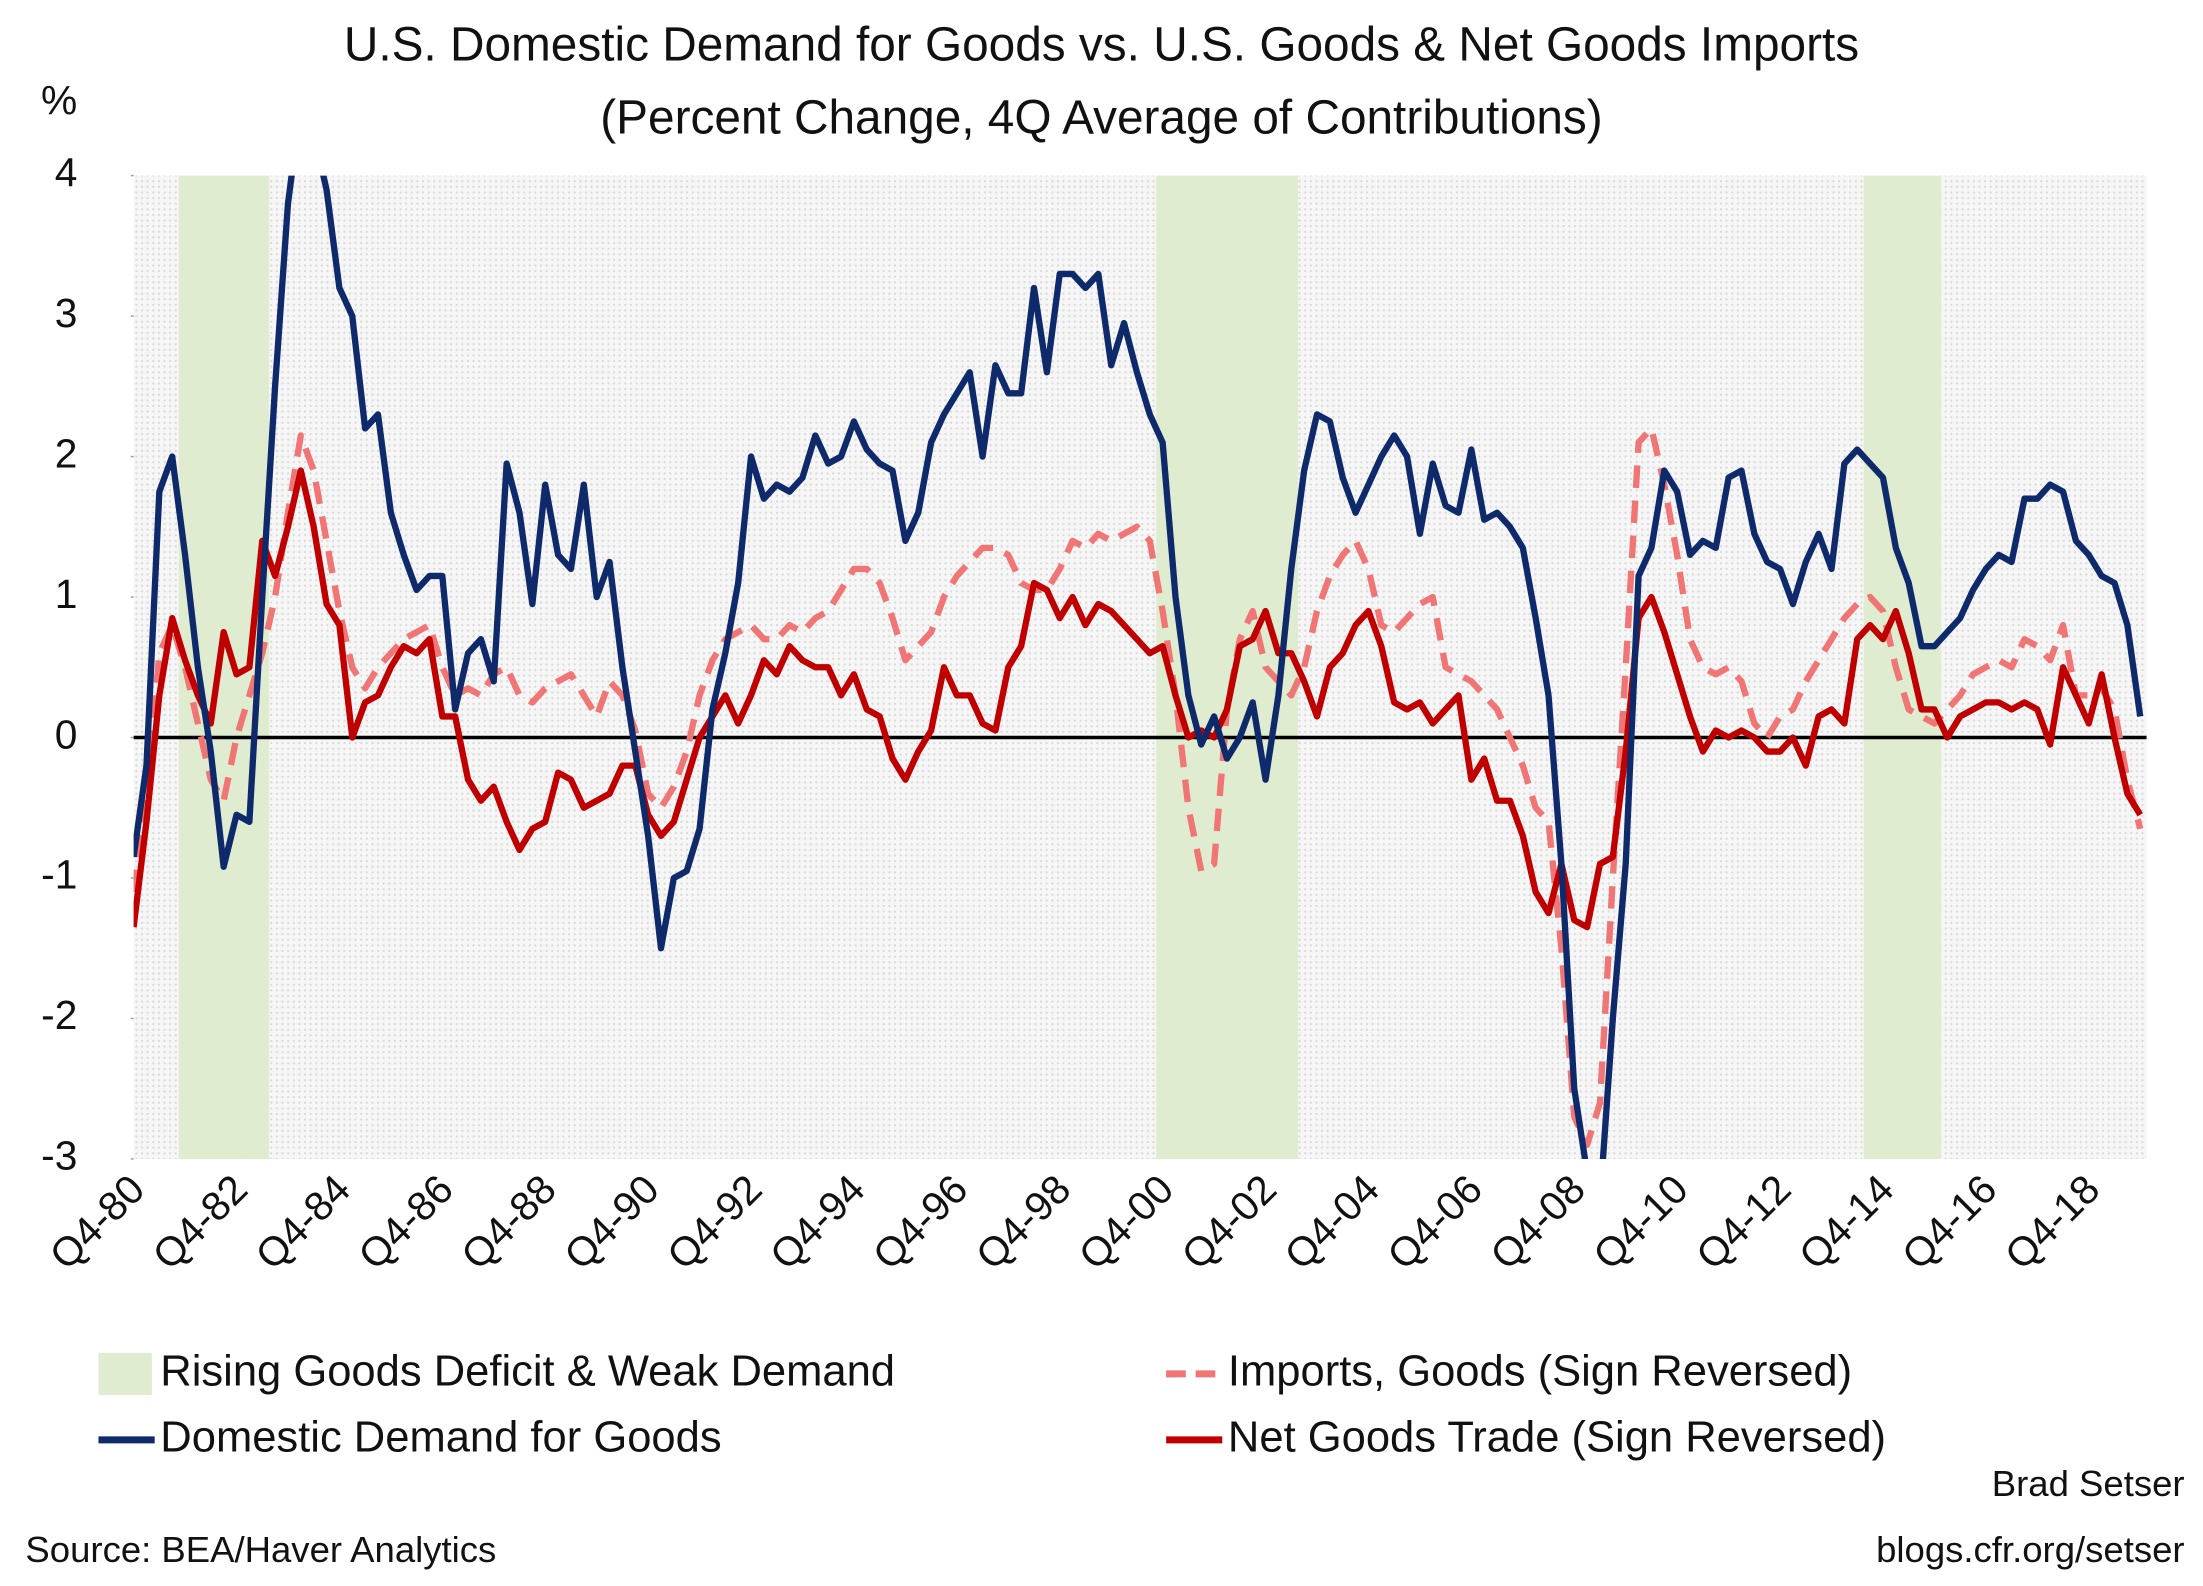 This screenshot has height=1586, width=2203. What do you see at coordinates (1434, 1222) in the screenshot?
I see `x-tick-label: Q4-06` at bounding box center [1434, 1222].